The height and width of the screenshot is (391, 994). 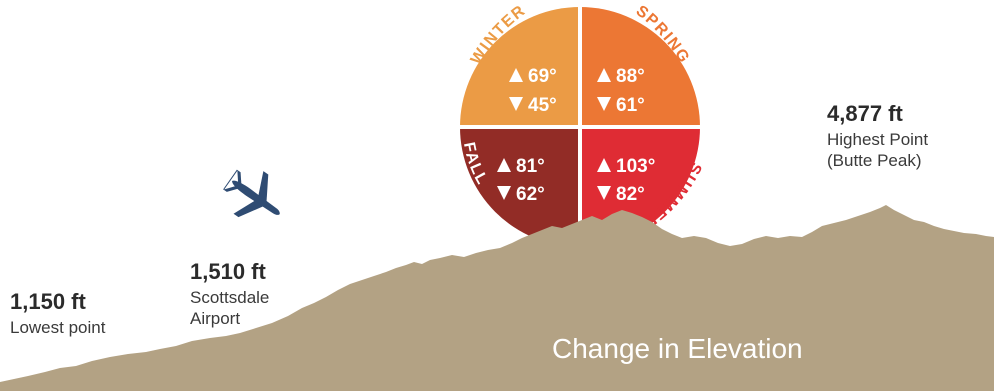 I want to click on fall-high: 81°, so click(x=530, y=166).